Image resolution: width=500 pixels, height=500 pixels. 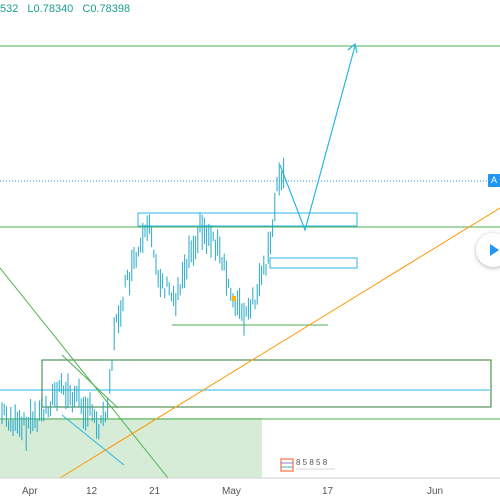 I want to click on demand-zone-box, so click(x=266, y=383).